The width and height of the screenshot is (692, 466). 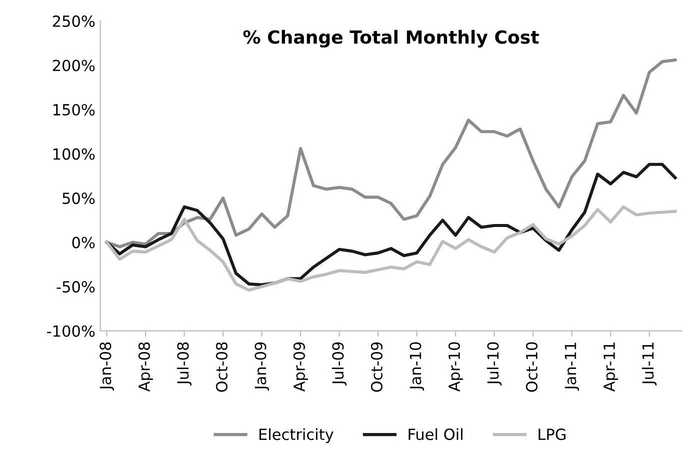 I want to click on y-tick-label: 0%, so click(x=83, y=242).